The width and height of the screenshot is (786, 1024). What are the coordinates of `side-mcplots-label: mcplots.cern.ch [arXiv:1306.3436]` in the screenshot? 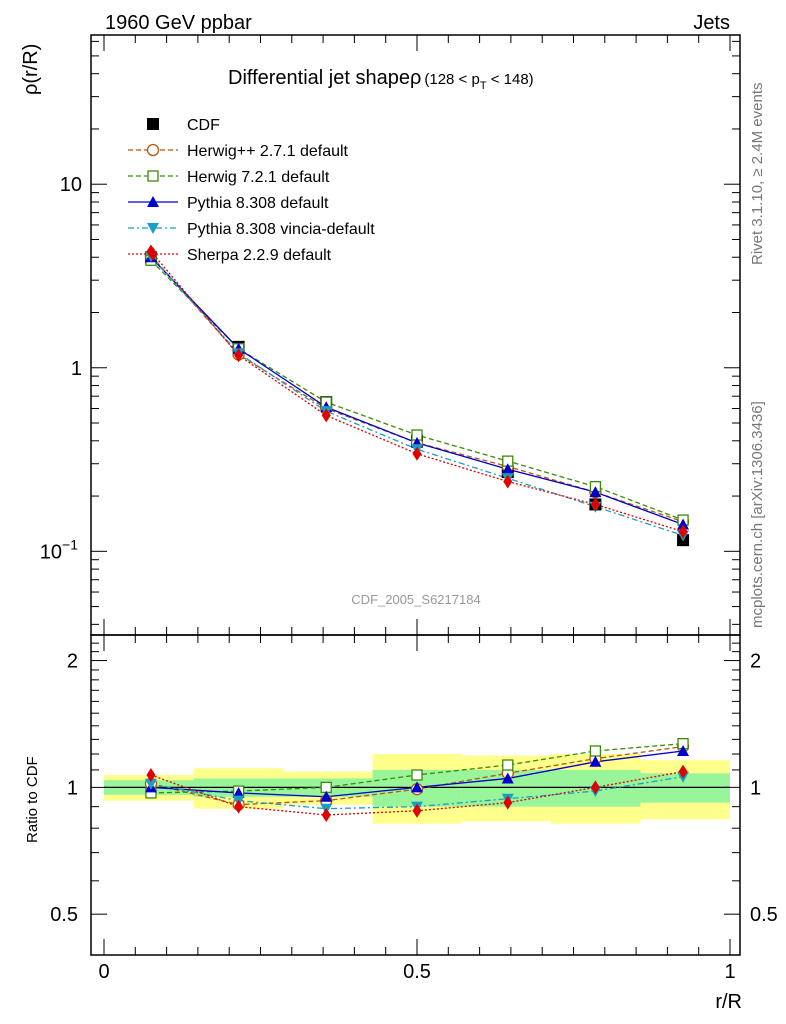 It's located at (757, 514).